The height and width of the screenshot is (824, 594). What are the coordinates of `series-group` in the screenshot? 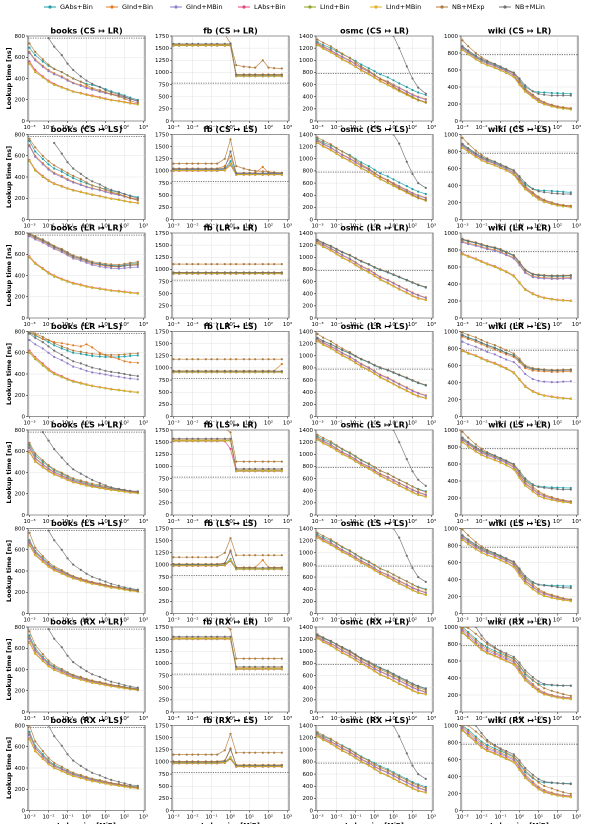 It's located at (516, 270).